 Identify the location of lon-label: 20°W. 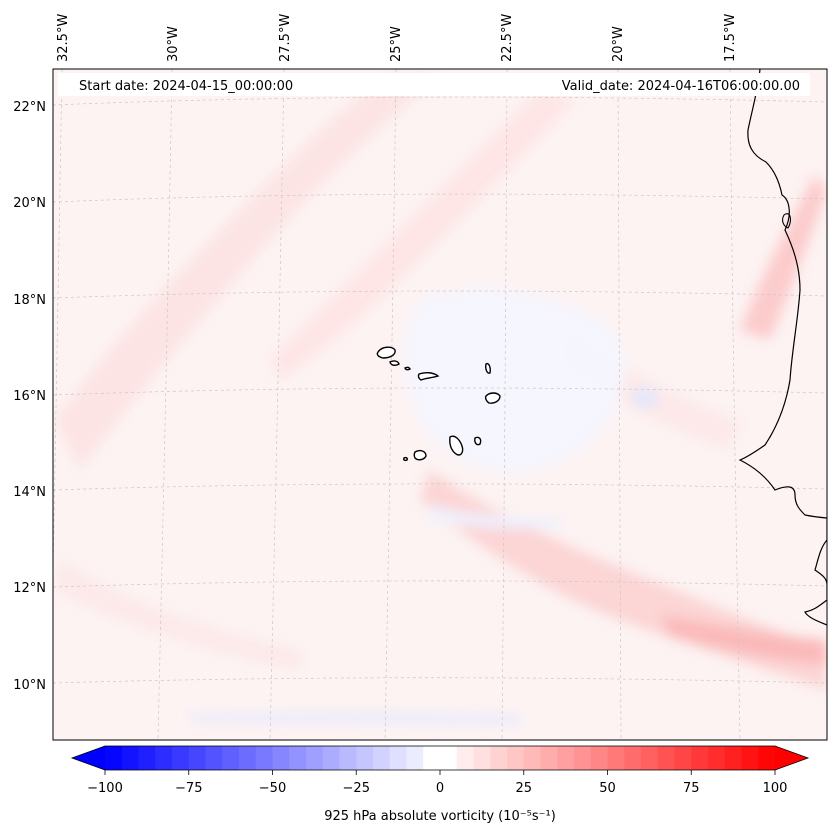
(618, 44).